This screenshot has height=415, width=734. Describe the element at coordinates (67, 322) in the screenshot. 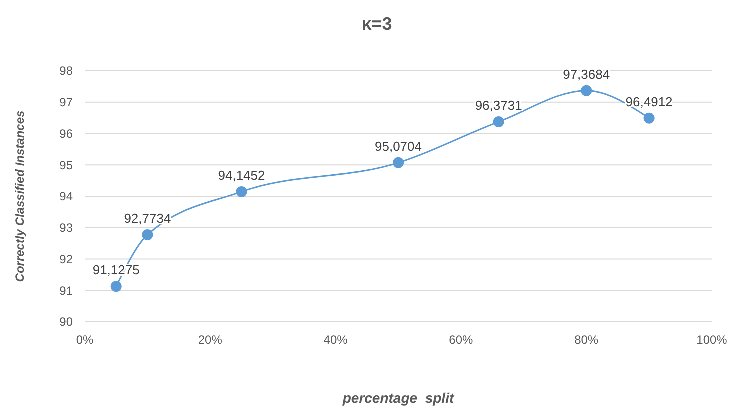

I see `y-tick-label: 90` at that location.